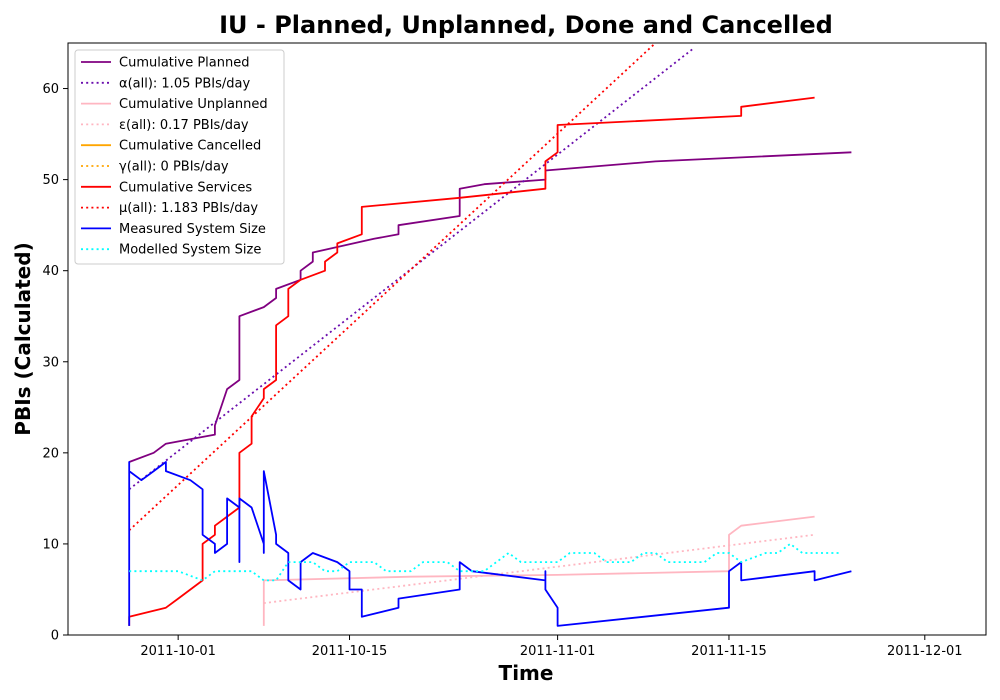 This screenshot has height=700, width=1000. Describe the element at coordinates (185, 187) in the screenshot. I see `legend-label: Cumulative Services` at that location.